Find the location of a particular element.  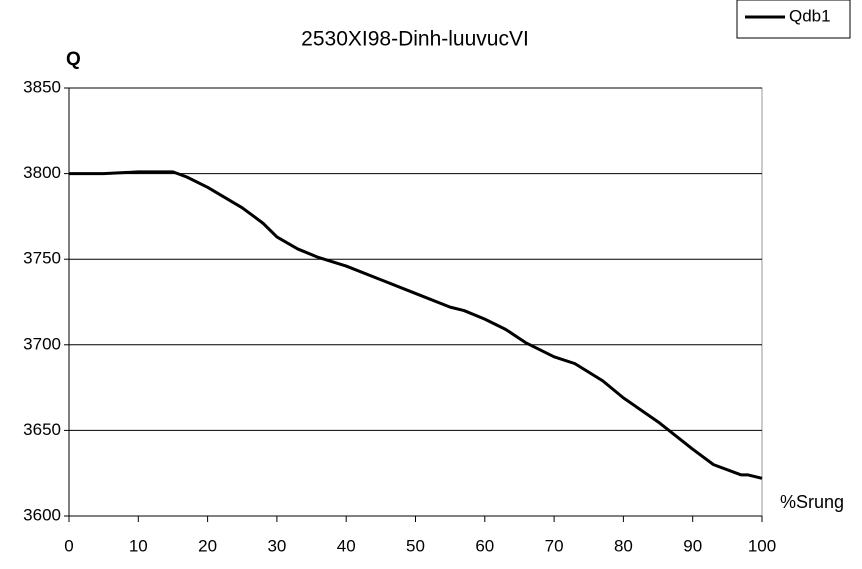

x-tick-label: 70 is located at coordinates (554, 545).